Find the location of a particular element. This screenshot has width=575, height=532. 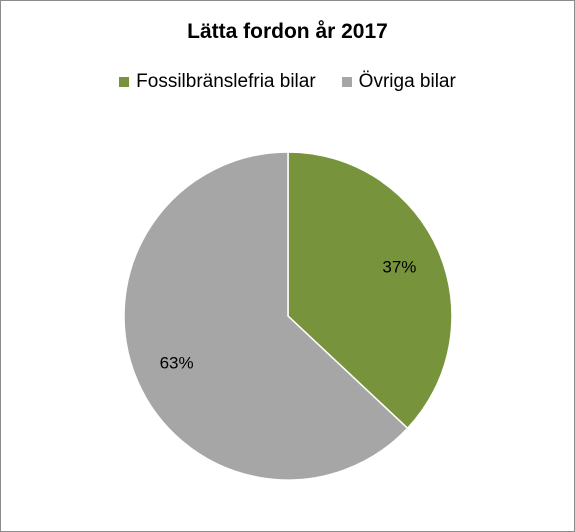

pie-data-label-other: 63% is located at coordinates (177, 363).